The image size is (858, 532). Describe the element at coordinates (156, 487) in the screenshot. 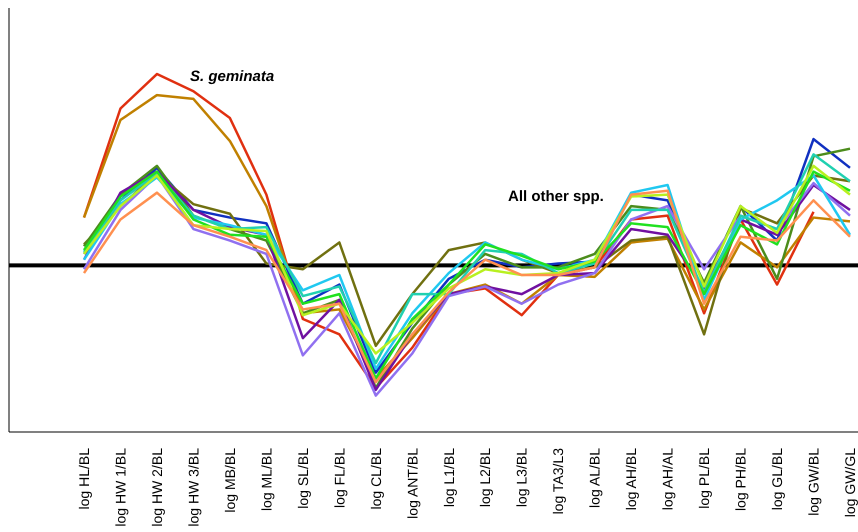

I see `x-tick-label: log HW 2/BL` at that location.